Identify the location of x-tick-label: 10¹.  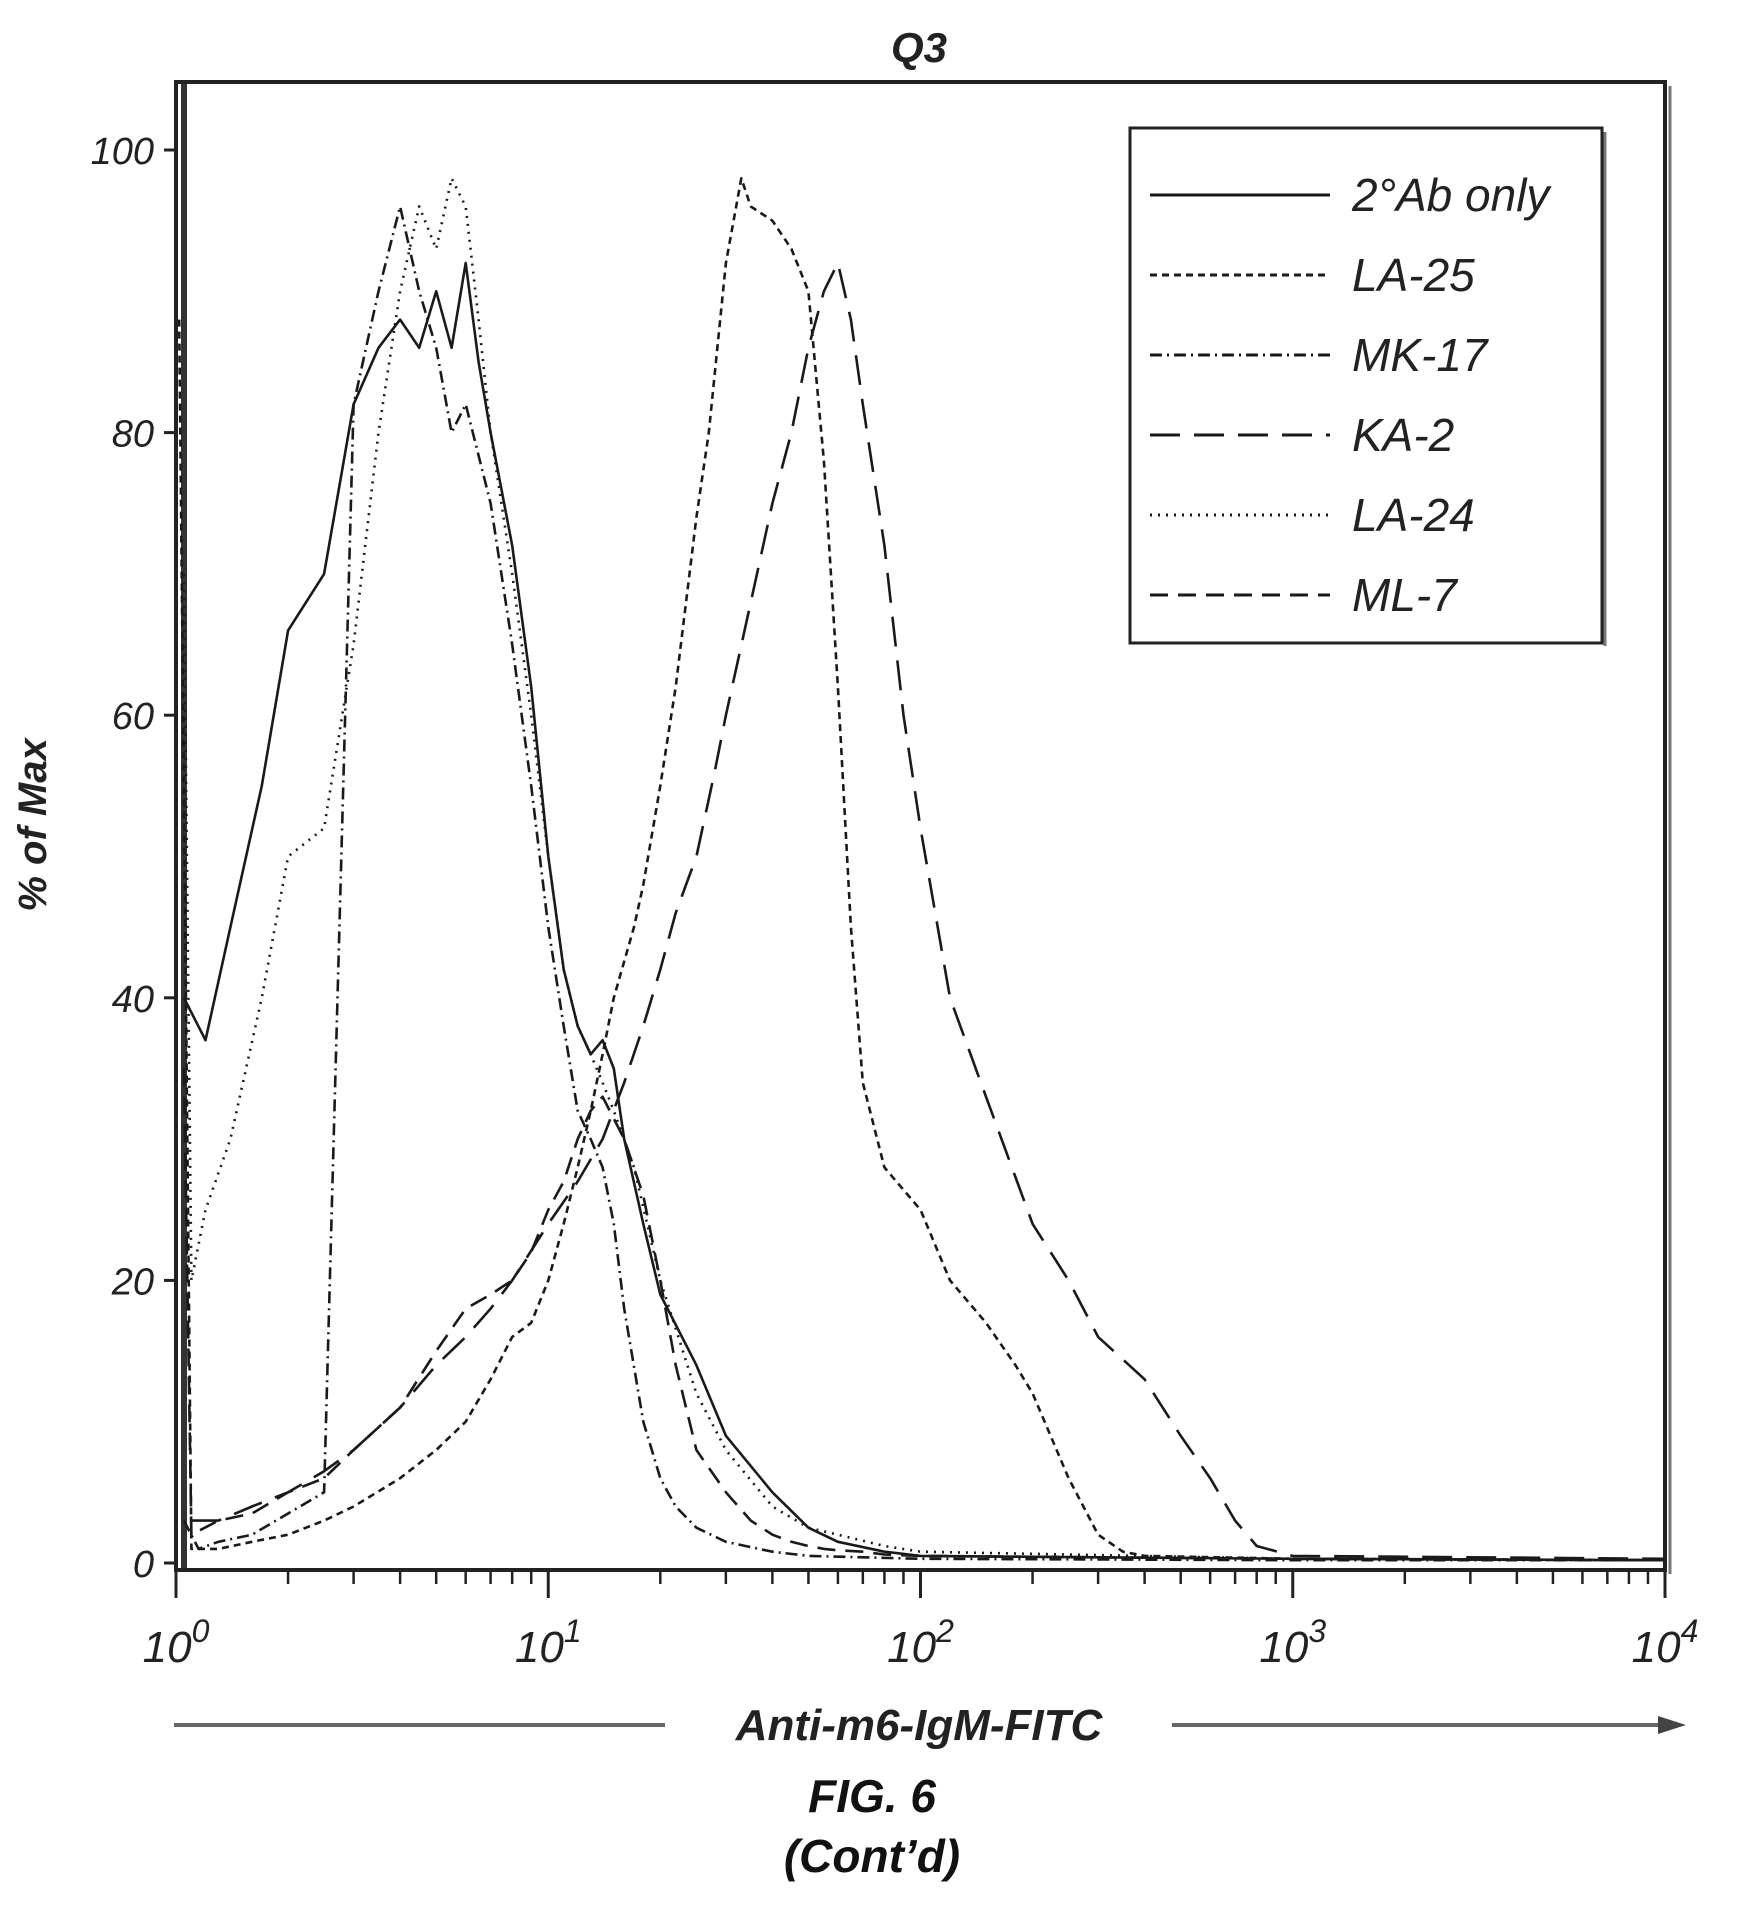
(548, 1642).